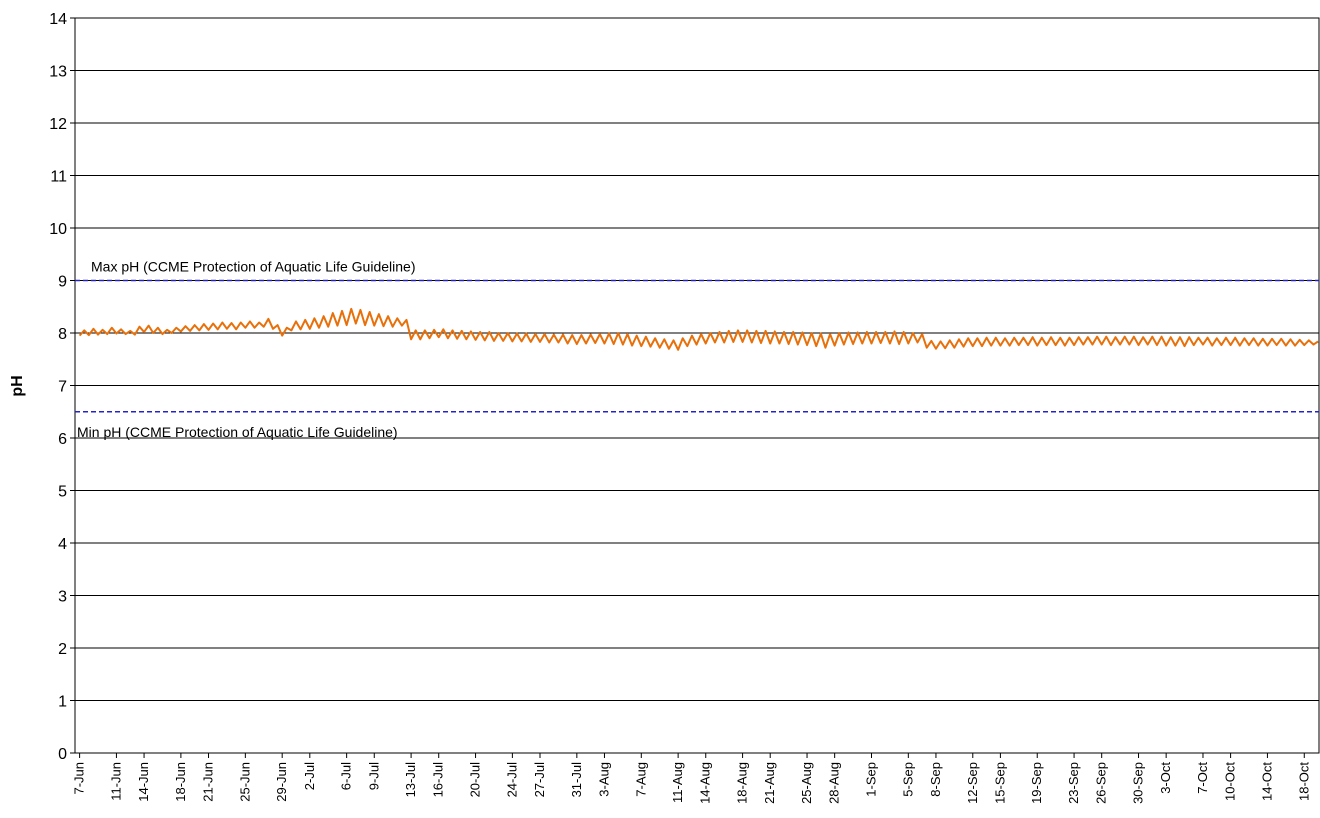 This screenshot has height=818, width=1320. Describe the element at coordinates (834, 783) in the screenshot. I see `x-tick-label: 28-Aug` at that location.